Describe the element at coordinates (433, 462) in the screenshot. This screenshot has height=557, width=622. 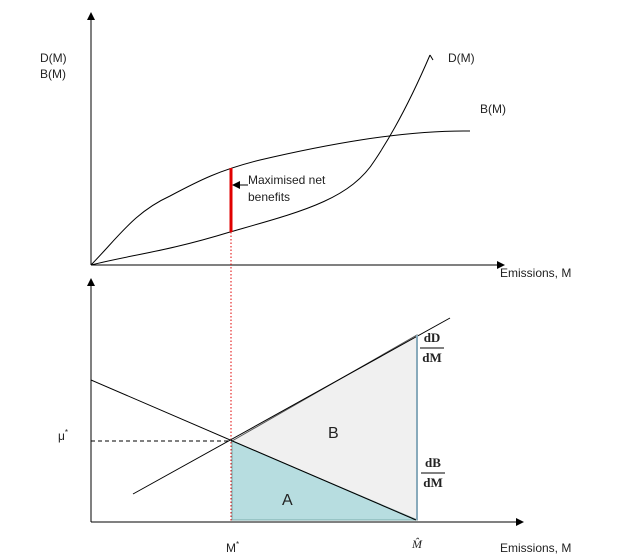
I see `mb-numerator: dB` at that location.